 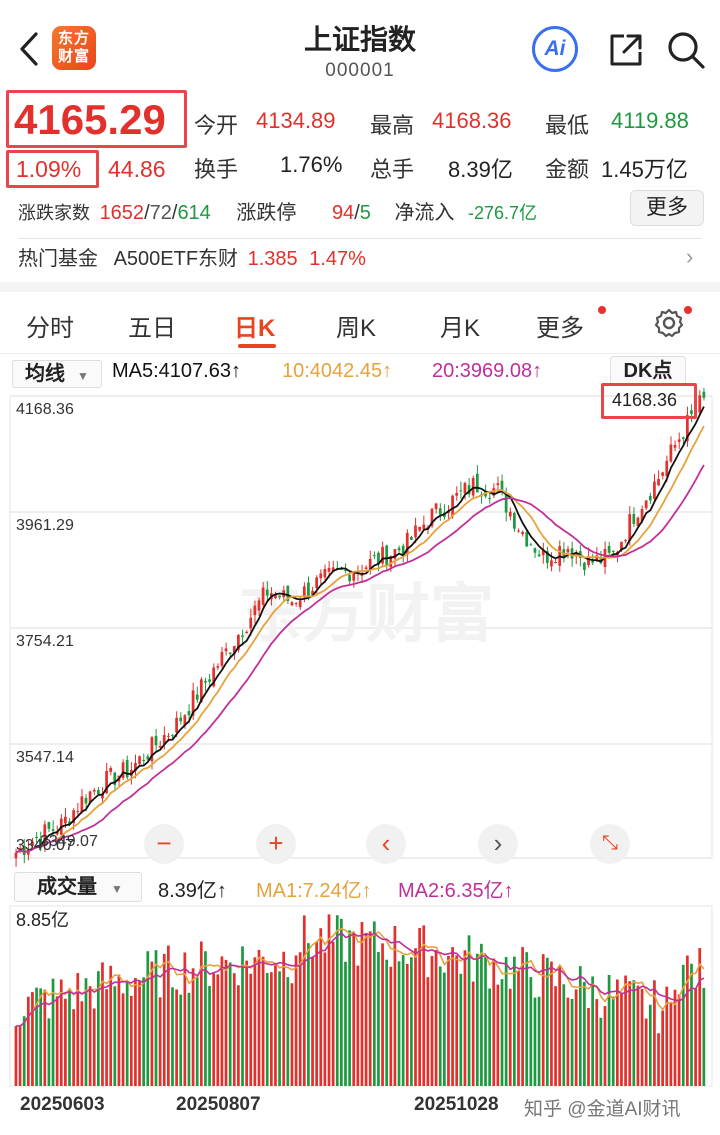 What do you see at coordinates (669, 323) in the screenshot?
I see `settings-gear-icon` at bounding box center [669, 323].